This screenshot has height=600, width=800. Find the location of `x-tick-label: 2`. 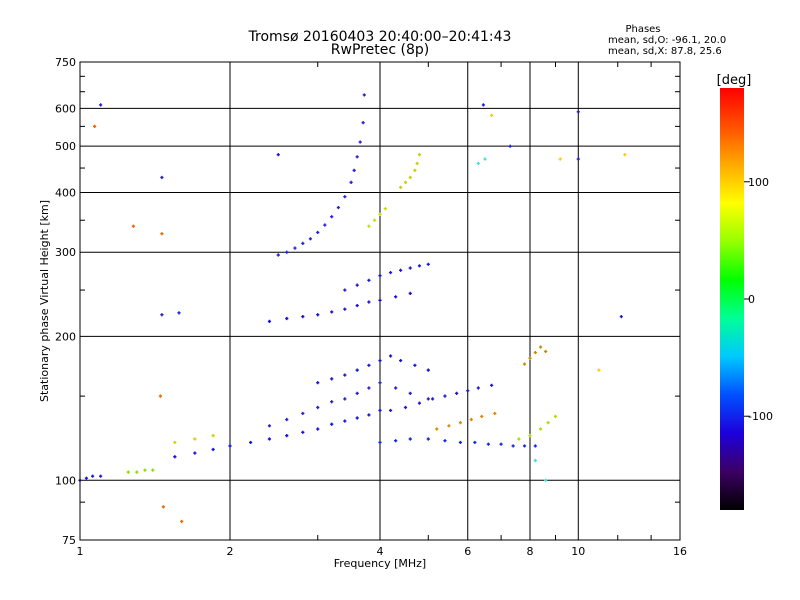

x-tick-label: 2 is located at coordinates (230, 551).